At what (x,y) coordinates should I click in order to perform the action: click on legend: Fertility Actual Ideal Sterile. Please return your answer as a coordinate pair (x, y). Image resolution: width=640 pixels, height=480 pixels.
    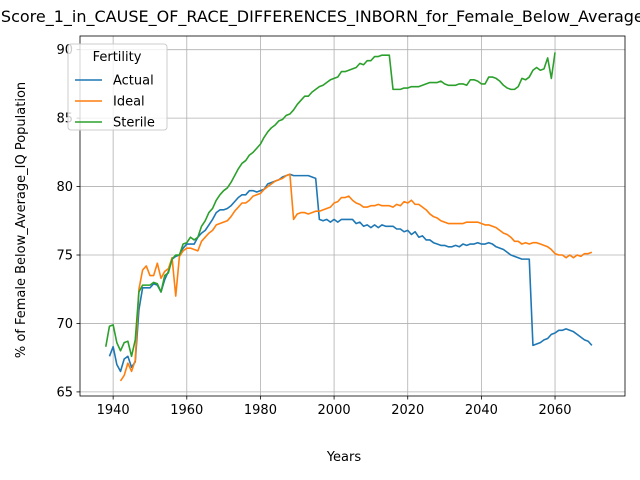
    Looking at the image, I should click on (117, 87).